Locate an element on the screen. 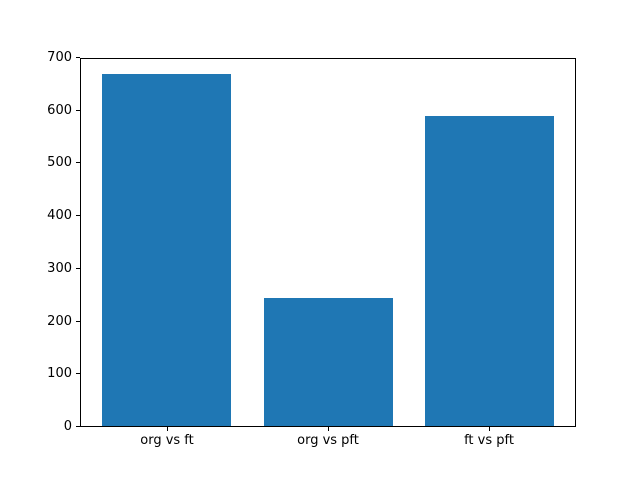 The width and height of the screenshot is (640, 480). y-tick-label: 200 is located at coordinates (59, 321).